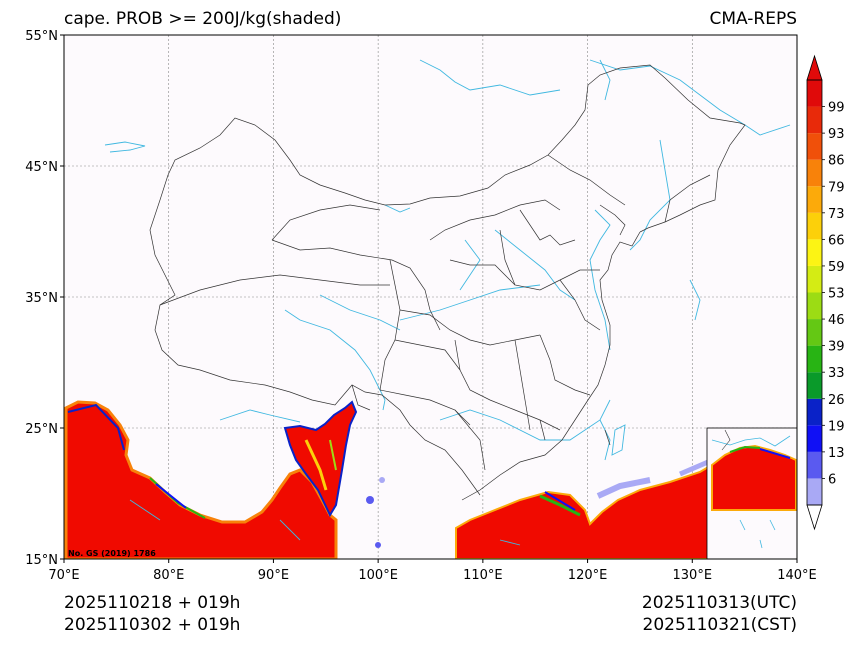 The width and height of the screenshot is (860, 647). Describe the element at coordinates (814, 67) in the screenshot. I see `colorbar-max-arrow` at that location.